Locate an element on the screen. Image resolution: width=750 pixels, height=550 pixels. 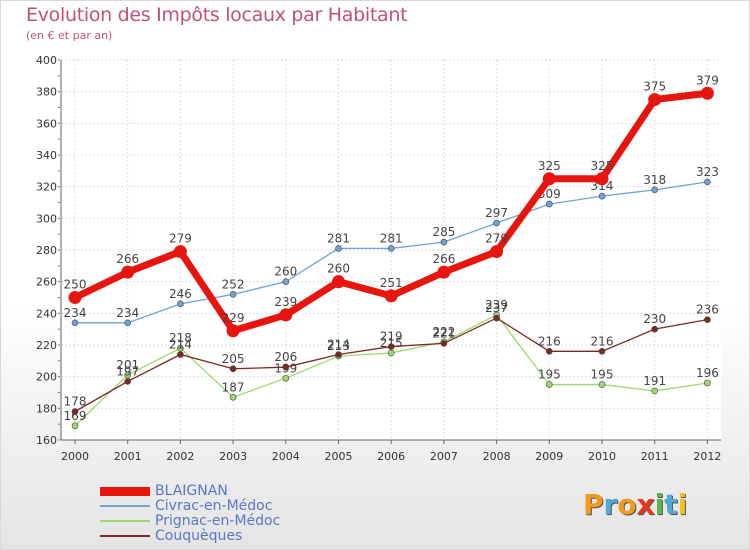
data-label-prignac-en-medoc: 222 is located at coordinates (443, 332).